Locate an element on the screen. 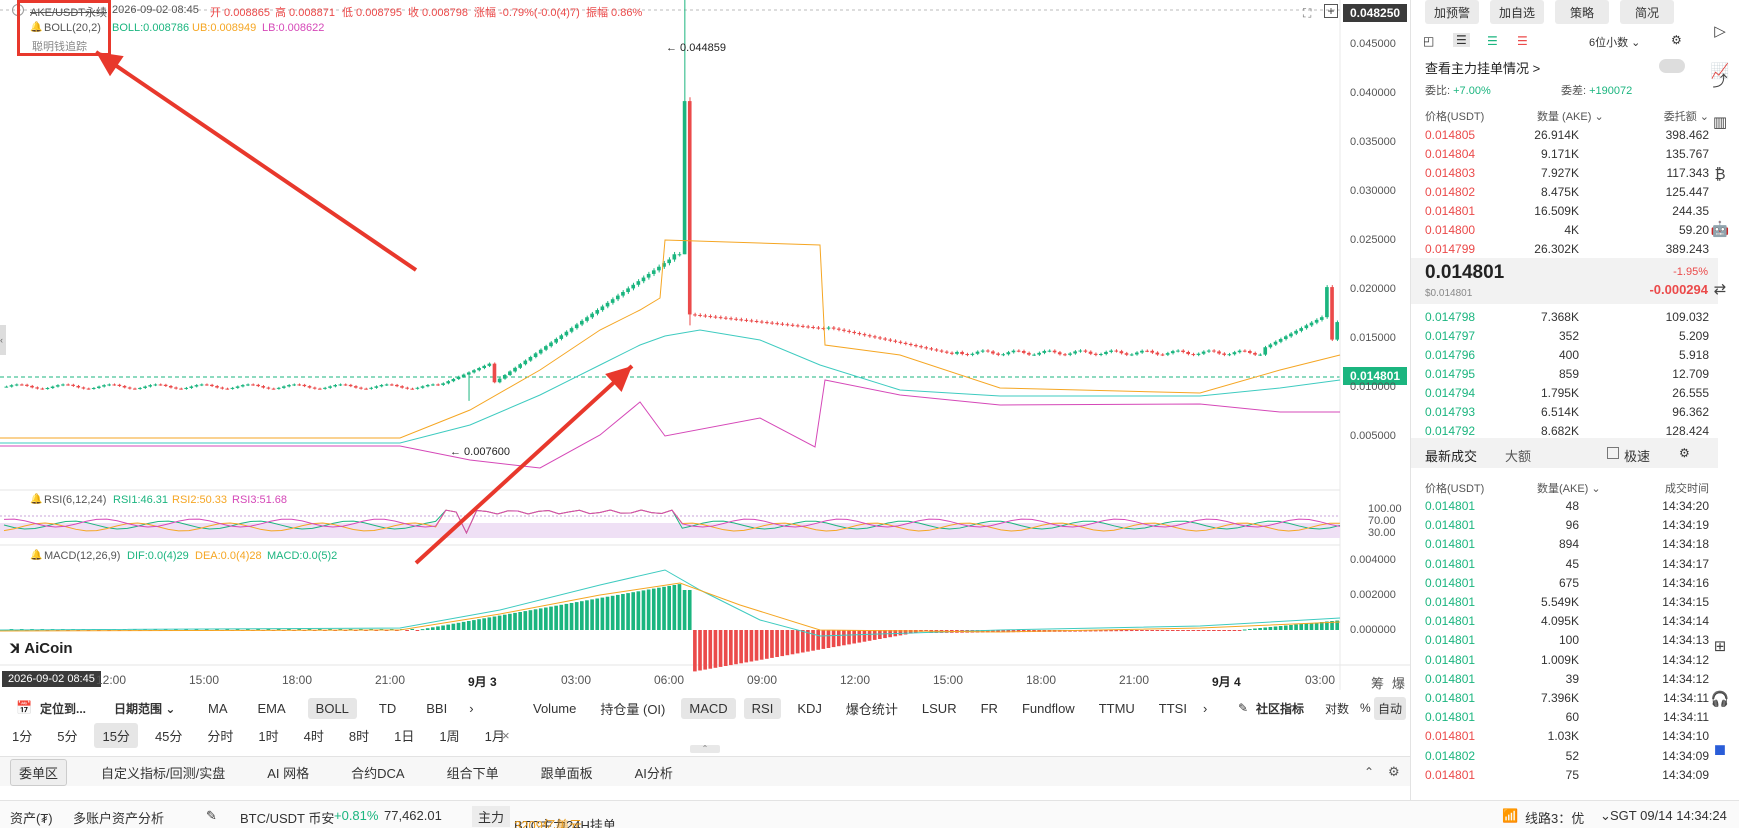 The image size is (1739, 828). sub-indicator-item: MACD is located at coordinates (708, 708).